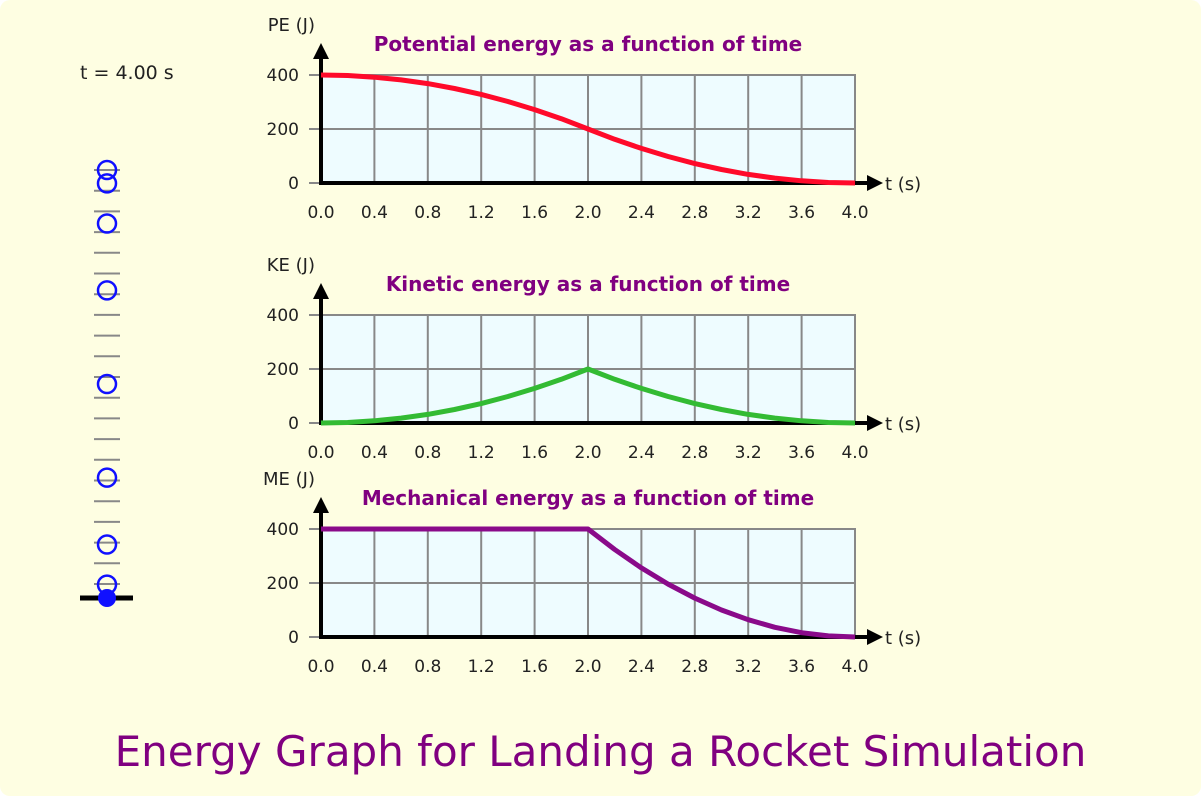 The image size is (1201, 796). Describe the element at coordinates (291, 265) in the screenshot. I see `y-axis-label: KE (J)` at that location.